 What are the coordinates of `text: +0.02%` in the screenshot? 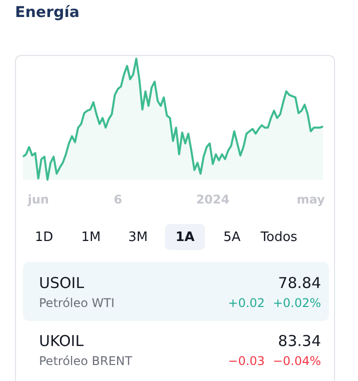 It's located at (296, 303).